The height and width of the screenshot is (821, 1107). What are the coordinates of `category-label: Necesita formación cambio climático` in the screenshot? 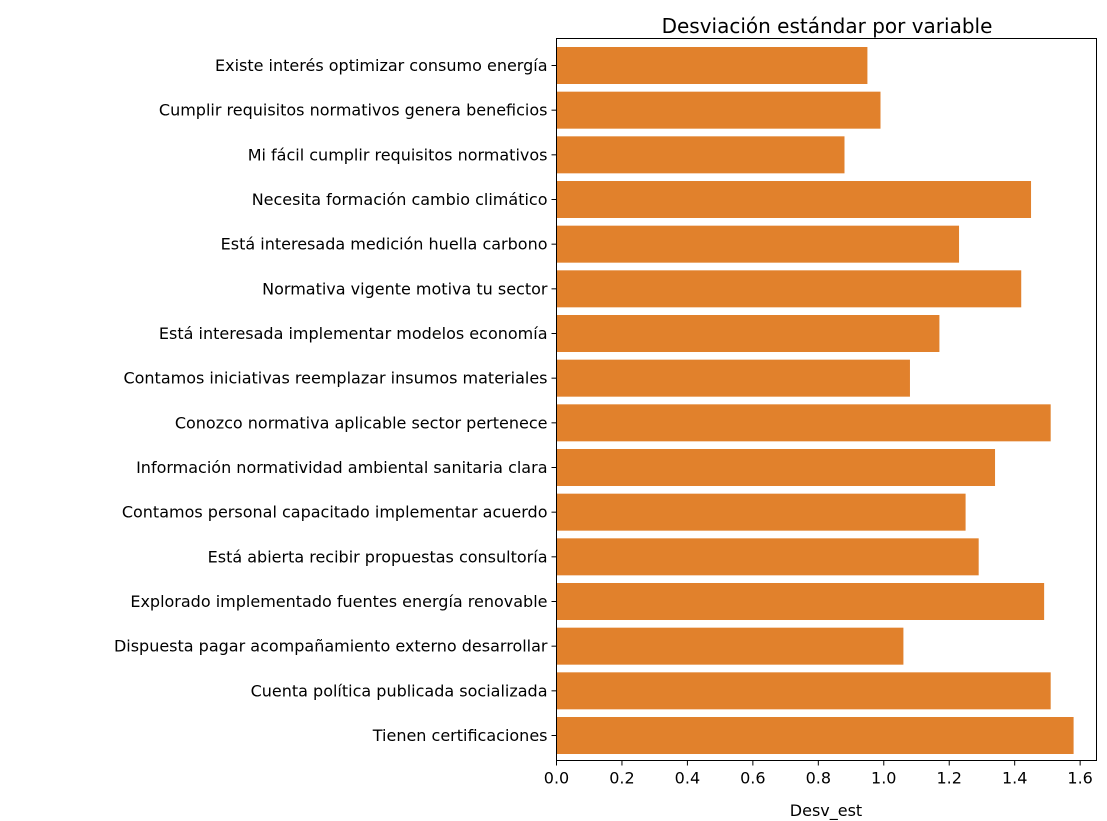 It's located at (400, 199).